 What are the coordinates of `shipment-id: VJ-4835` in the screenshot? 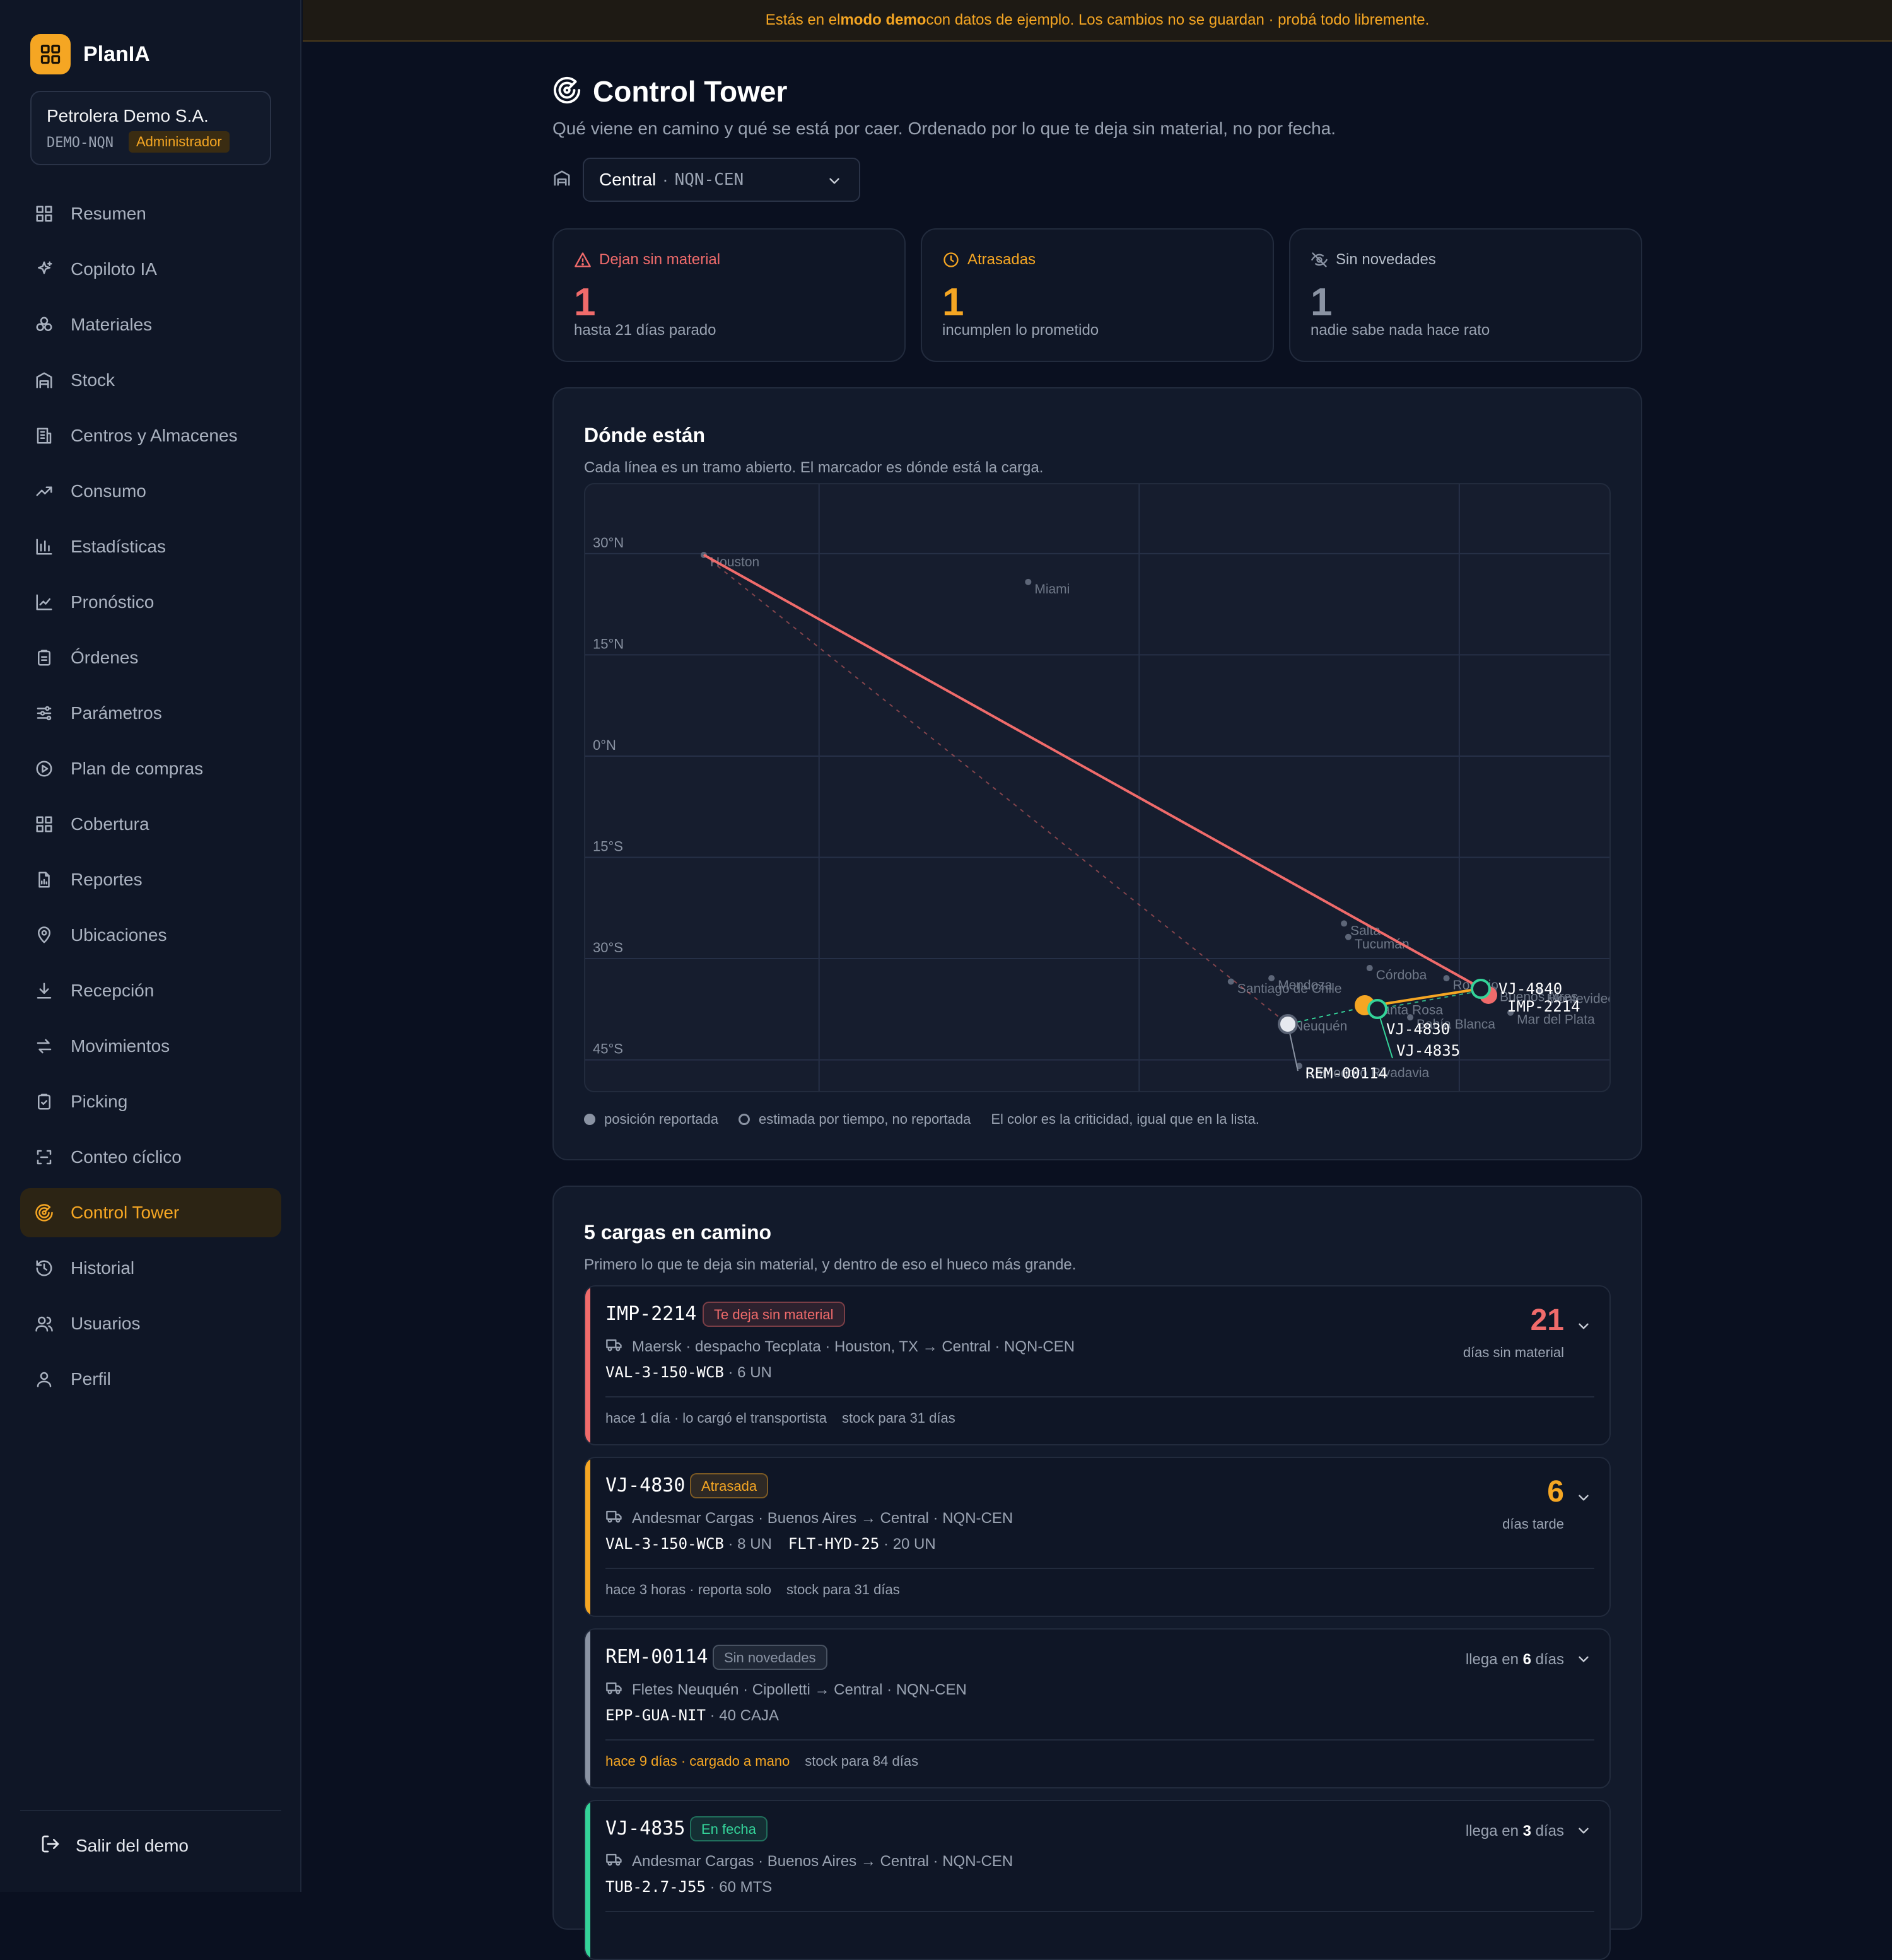 It's located at (645, 1828).